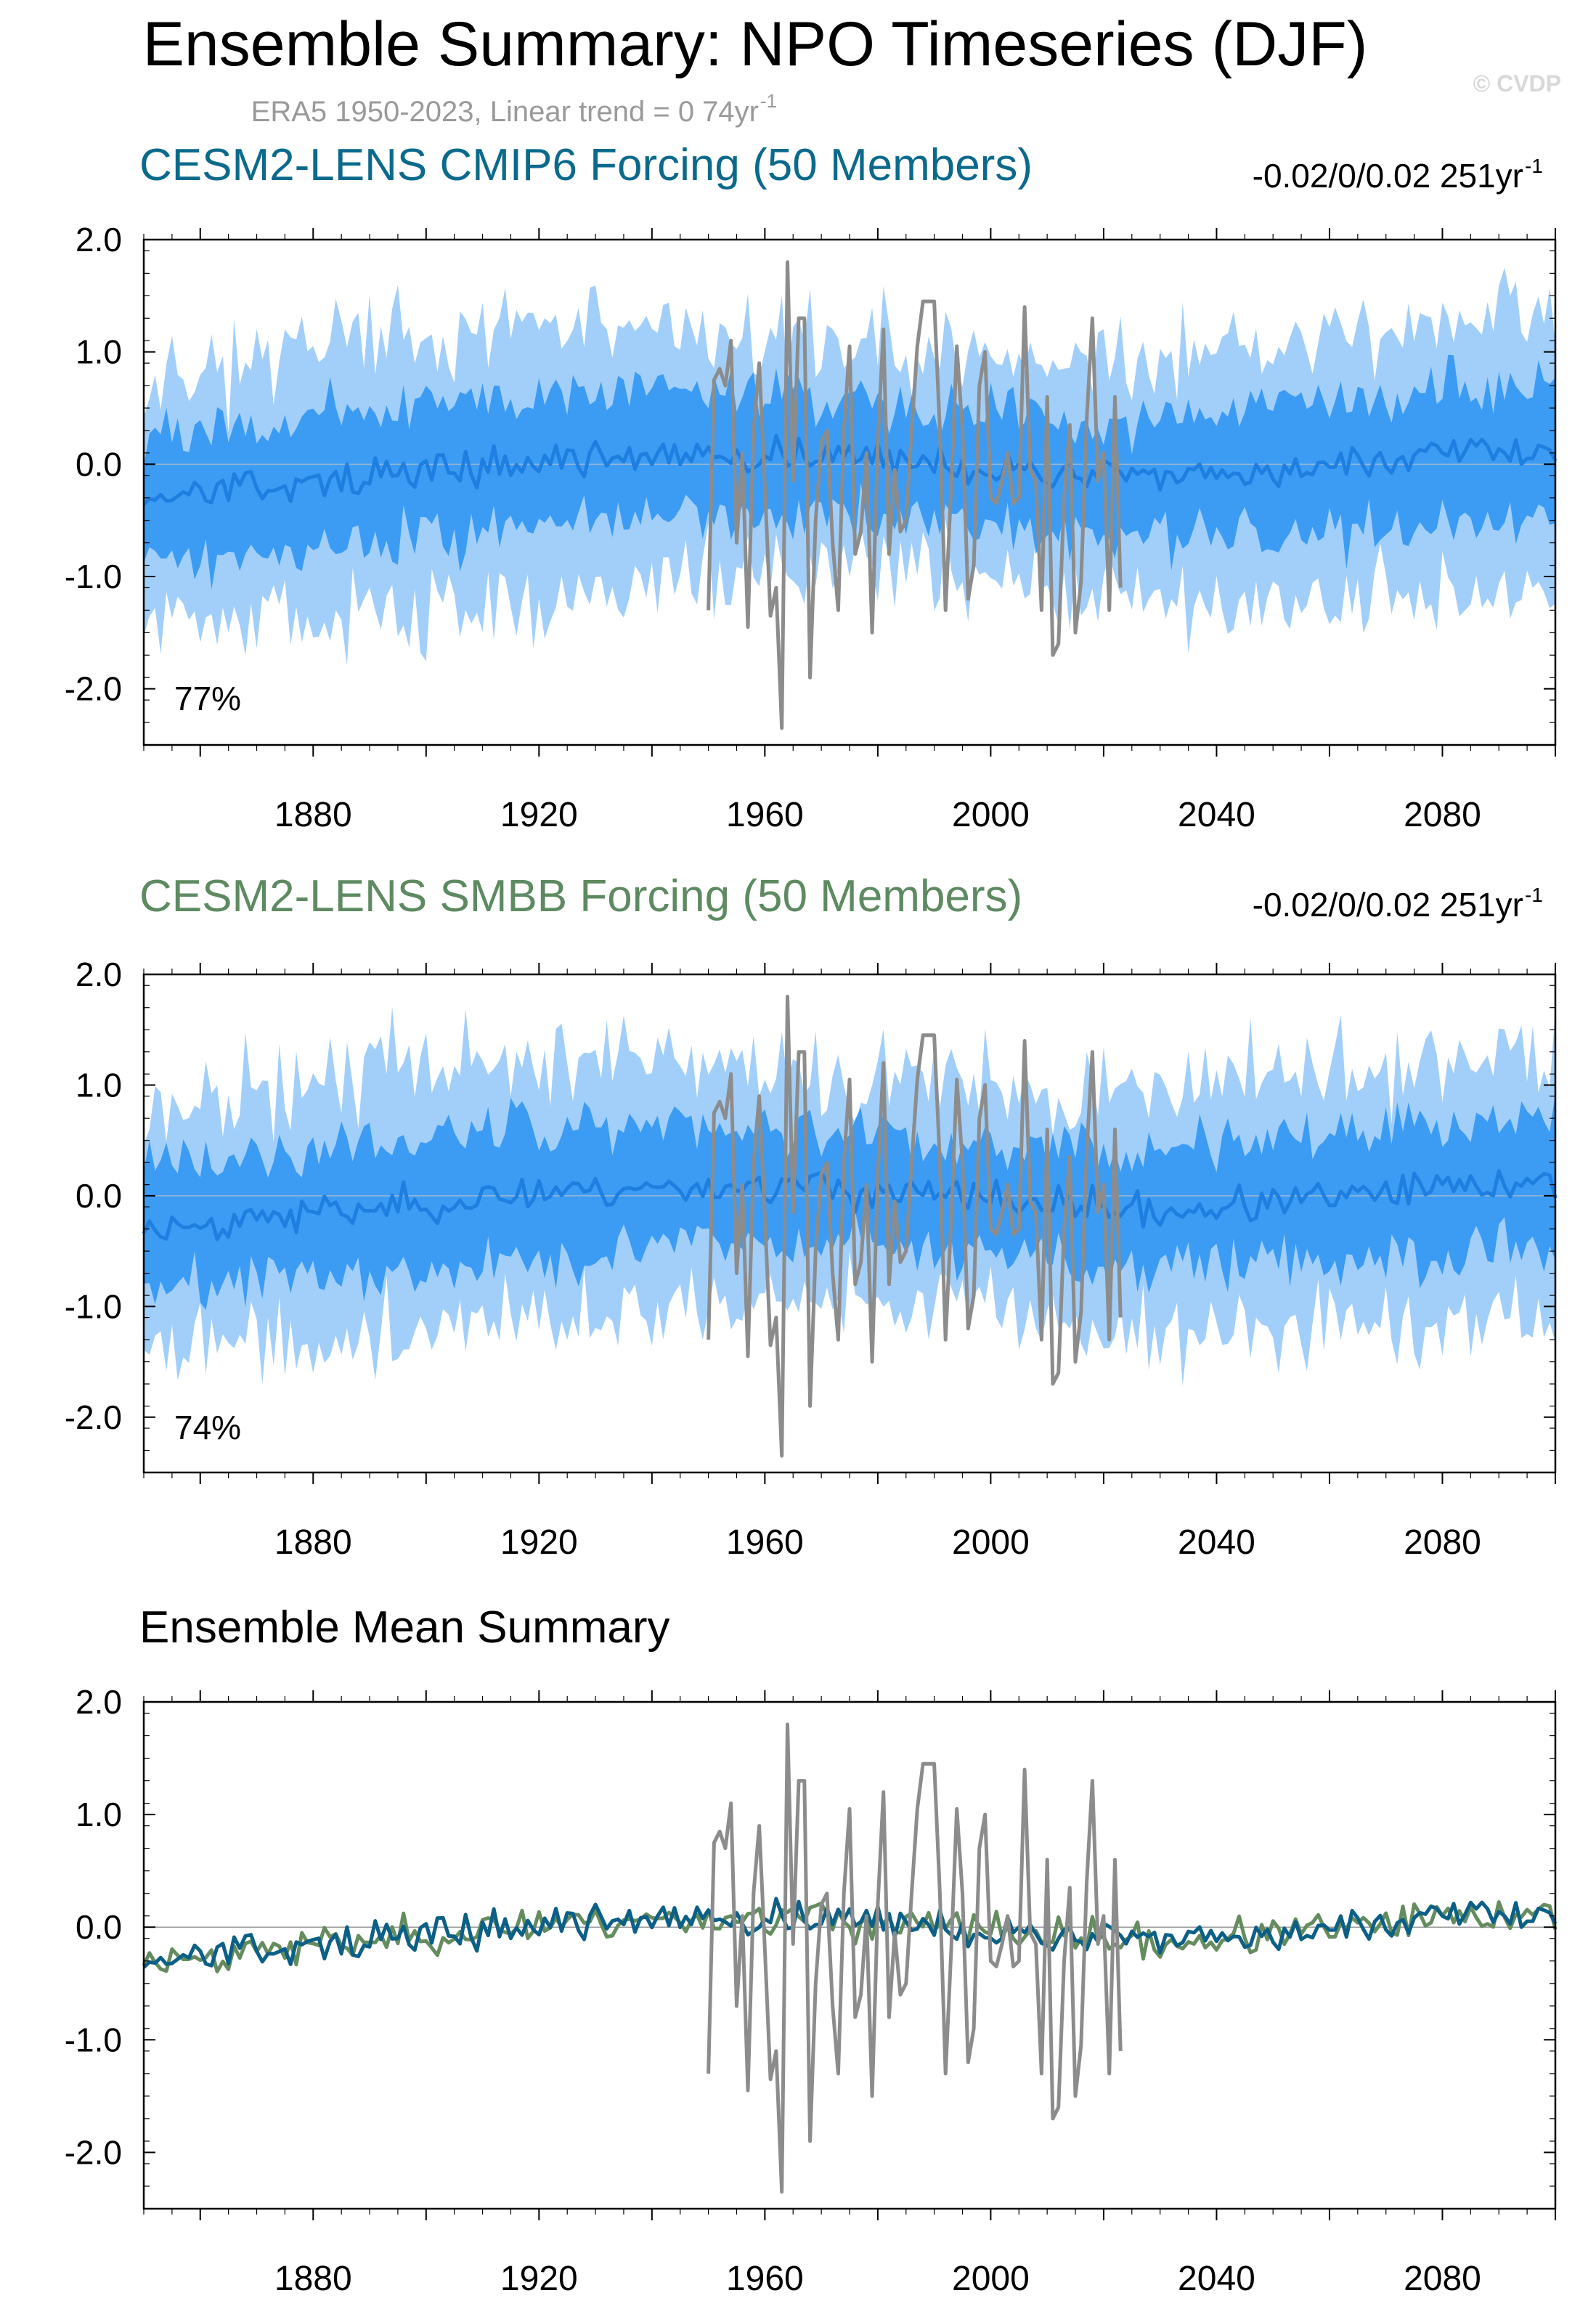 This screenshot has height=2314, width=1596. Describe the element at coordinates (99, 464) in the screenshot. I see `ytick-label-0-2: 0.0` at that location.